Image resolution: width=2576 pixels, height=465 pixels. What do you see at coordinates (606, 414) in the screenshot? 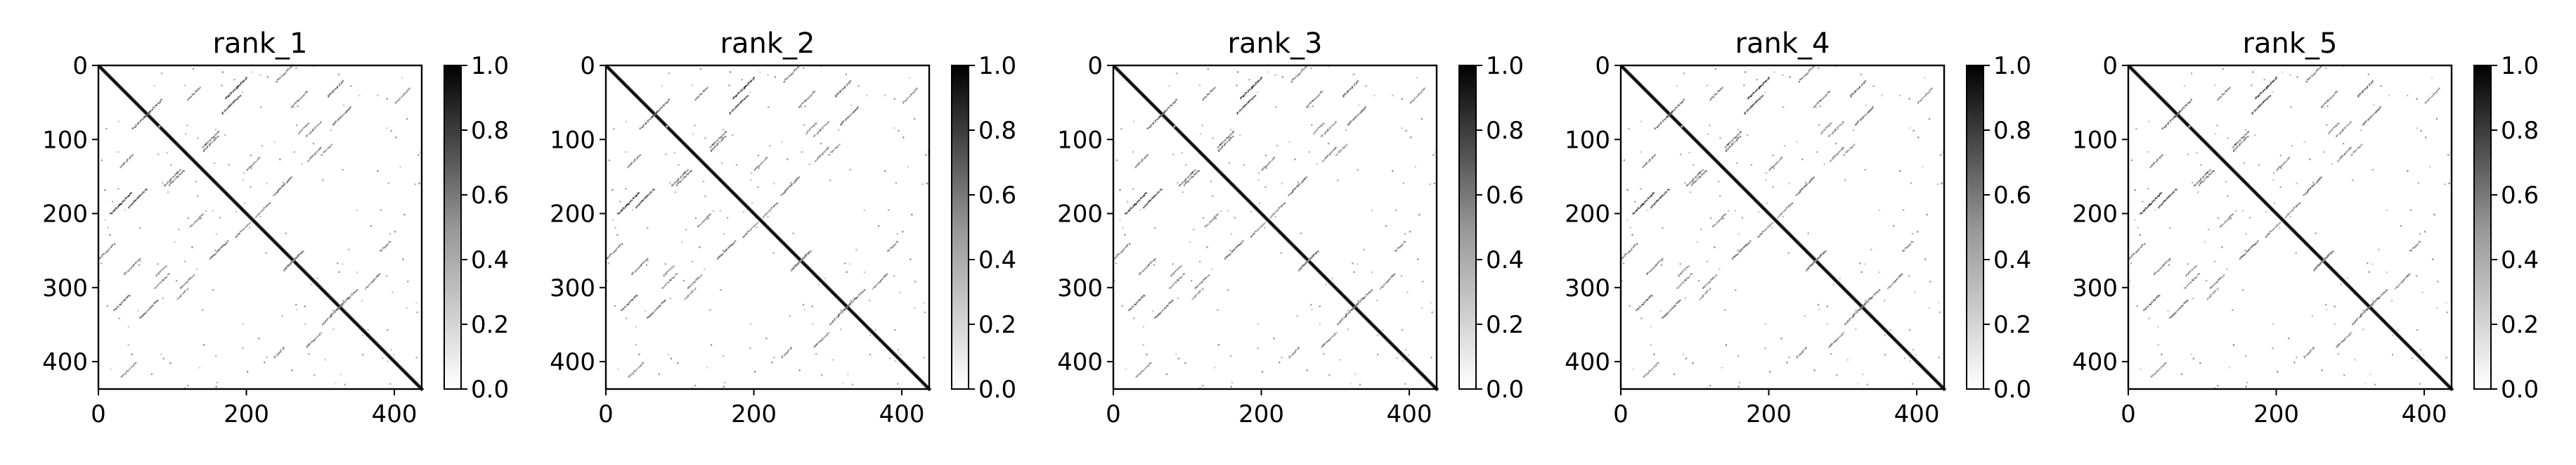
I see `x-tick-label: 0` at bounding box center [606, 414].